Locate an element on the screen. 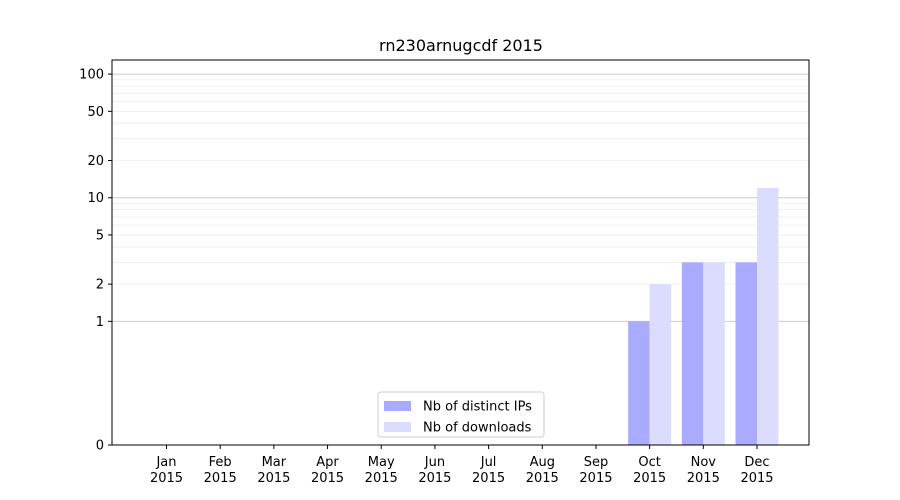 This screenshot has height=500, width=900. y-tick-label: 100 is located at coordinates (91, 75).